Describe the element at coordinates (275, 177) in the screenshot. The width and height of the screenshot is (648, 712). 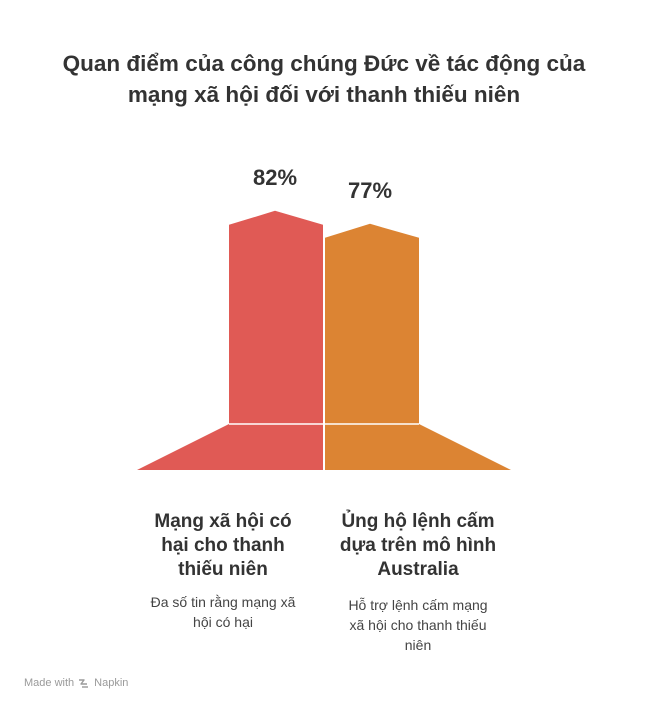
I see `value-label-1: 82%` at that location.